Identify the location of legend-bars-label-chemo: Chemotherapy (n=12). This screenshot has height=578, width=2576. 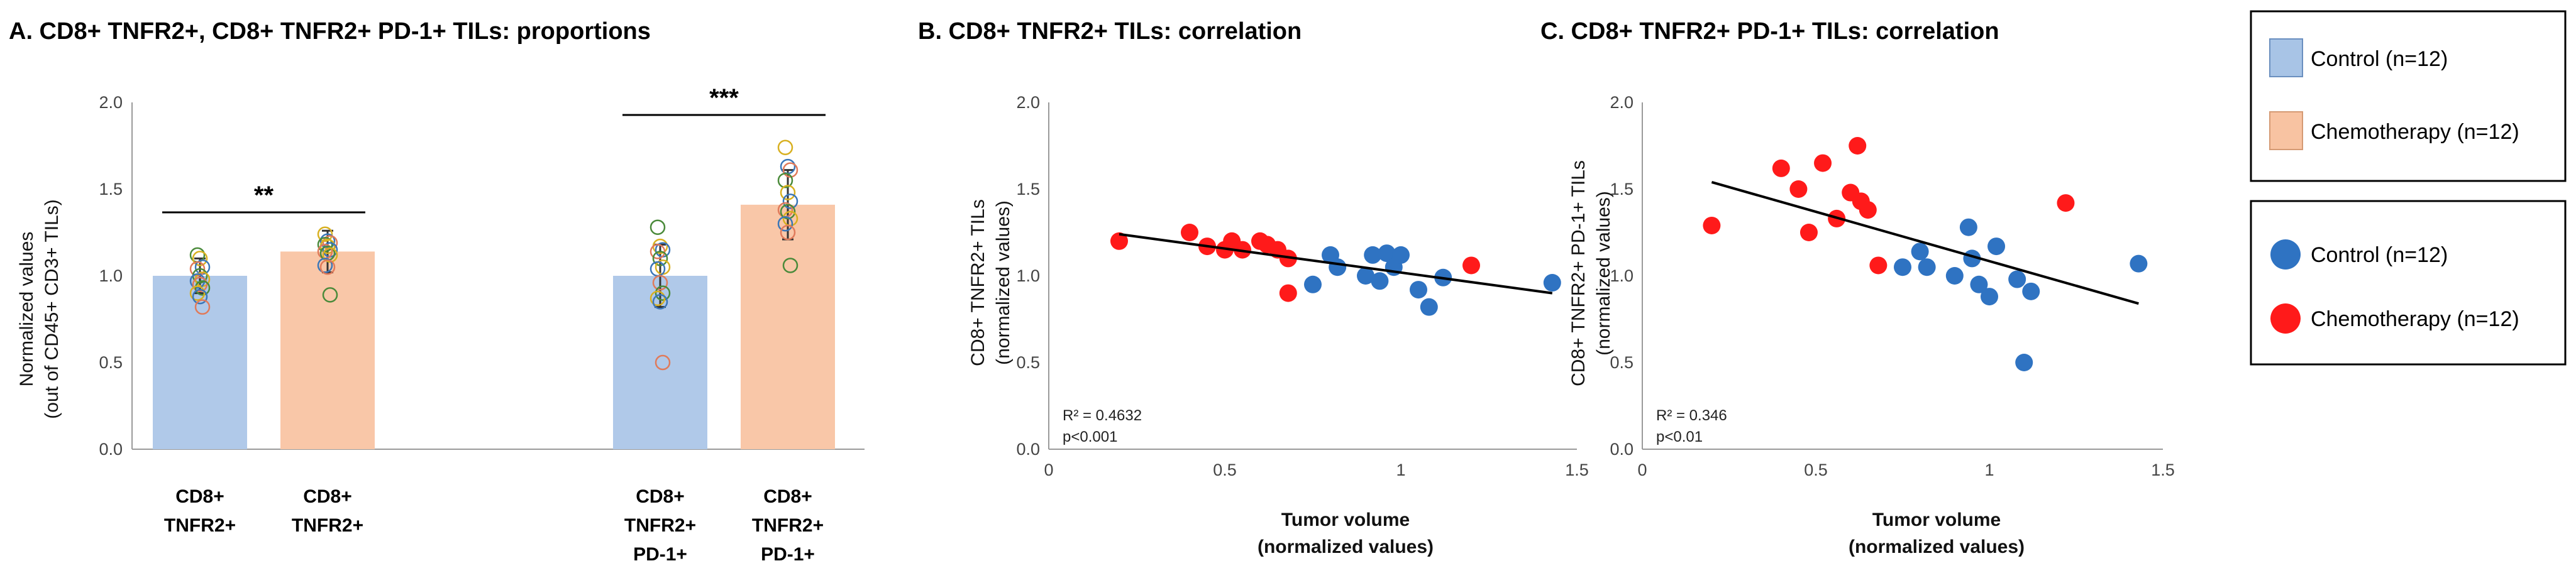
(2415, 132).